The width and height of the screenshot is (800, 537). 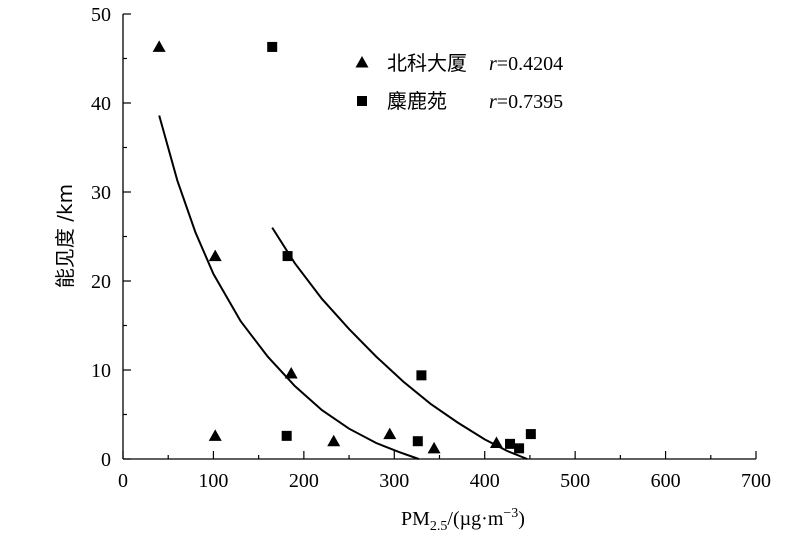 What do you see at coordinates (575, 481) in the screenshot?
I see `x-tick-label: 500` at bounding box center [575, 481].